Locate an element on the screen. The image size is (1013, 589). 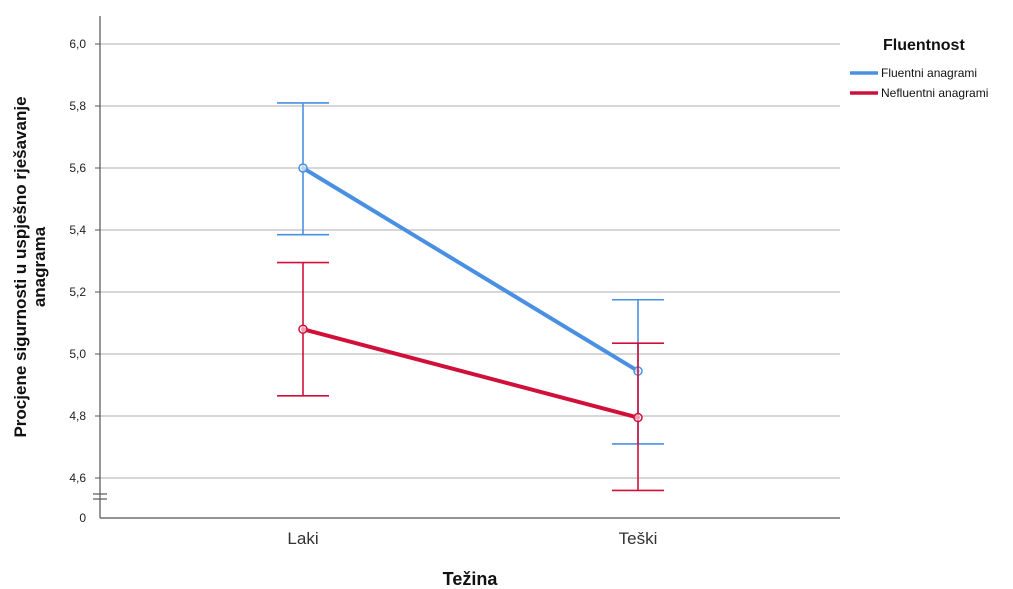
y-zero-label: 0 is located at coordinates (82, 518).